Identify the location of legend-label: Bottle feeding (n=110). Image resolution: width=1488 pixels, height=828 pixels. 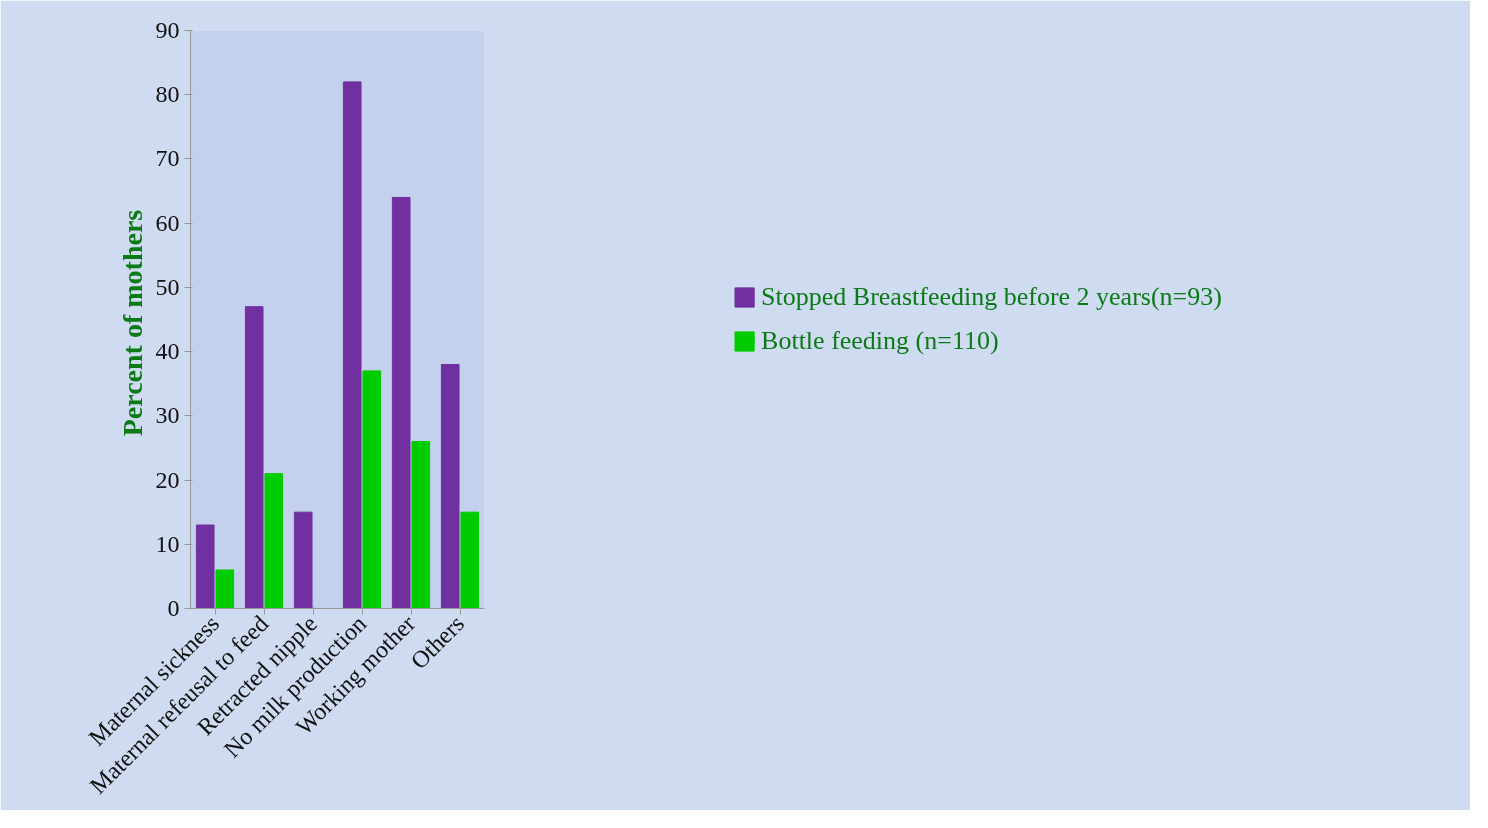
(880, 341).